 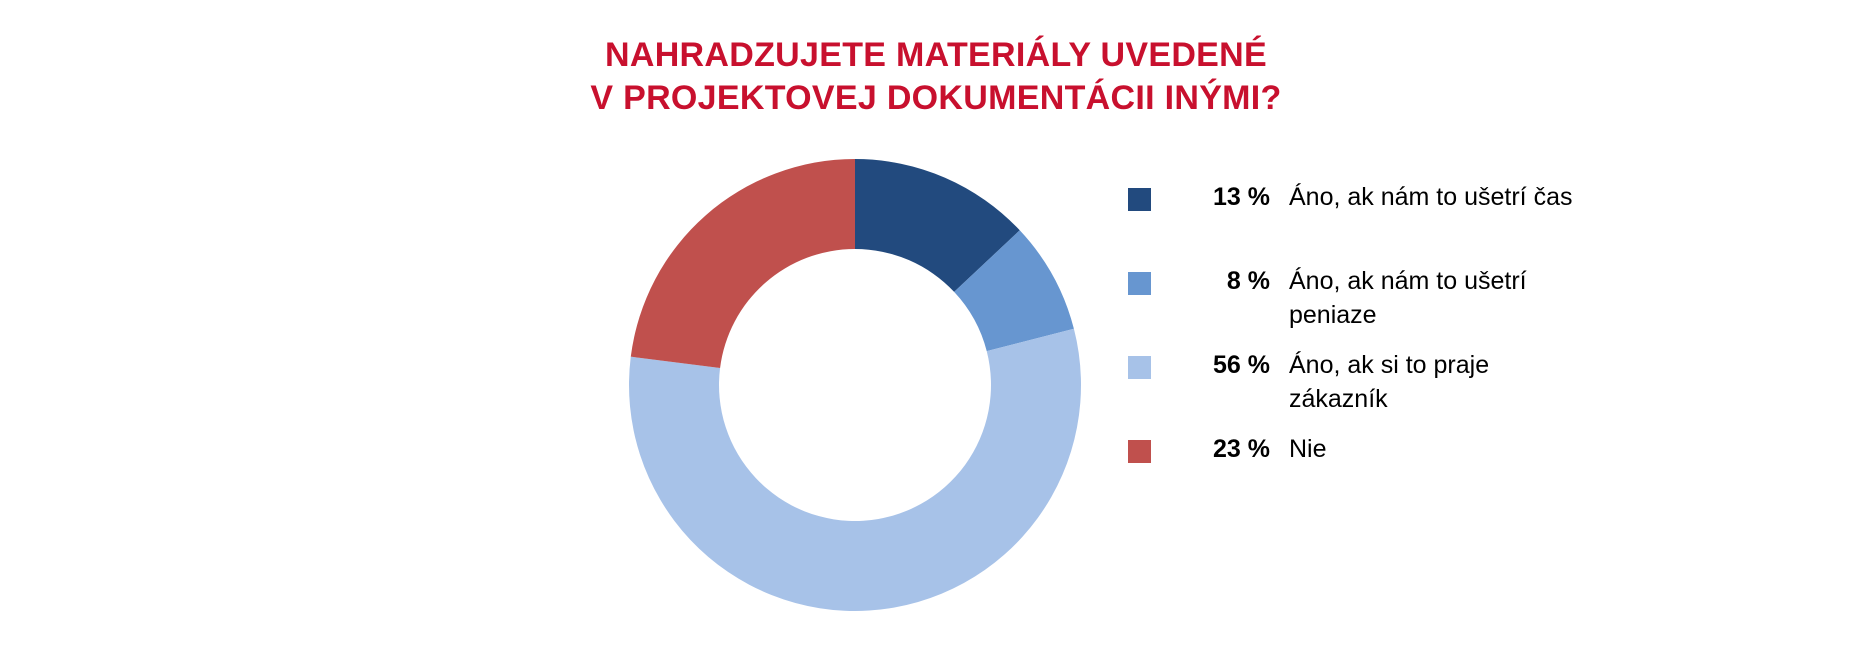 What do you see at coordinates (1308, 449) in the screenshot?
I see `legend-label-4: Nie` at bounding box center [1308, 449].